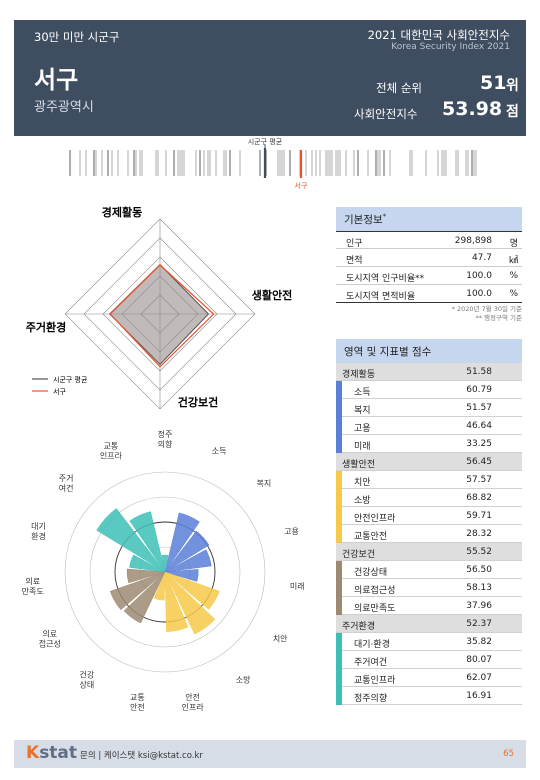 Image resolution: width=540 pixels, height=780 pixels. What do you see at coordinates (371, 537) in the screenshot?
I see `row-label: 교통안전` at bounding box center [371, 537].